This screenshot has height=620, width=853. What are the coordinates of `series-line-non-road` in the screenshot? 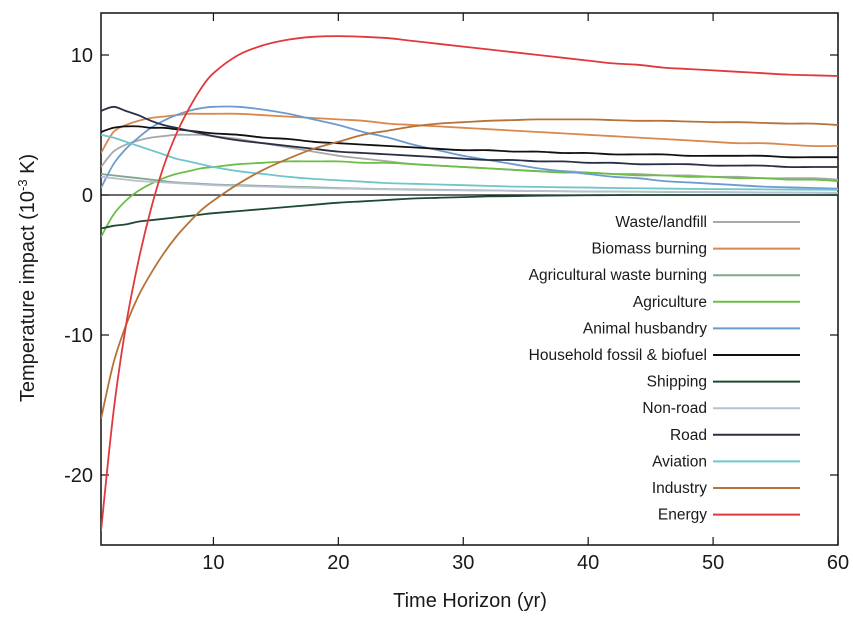 It's located at (469, 184).